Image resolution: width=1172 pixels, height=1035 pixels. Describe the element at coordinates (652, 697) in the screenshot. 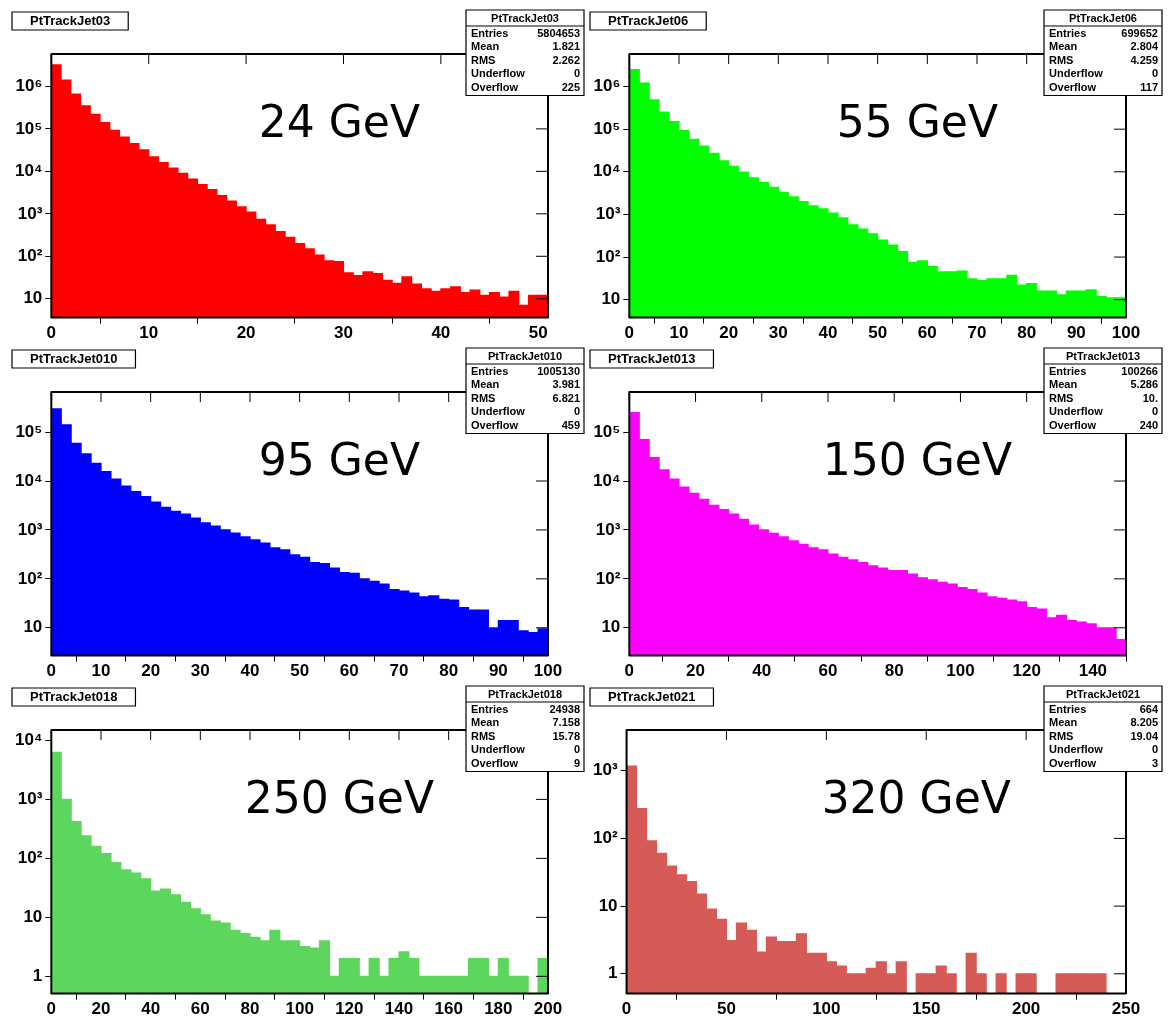

I see `chart-title: PtTrackJet021` at that location.